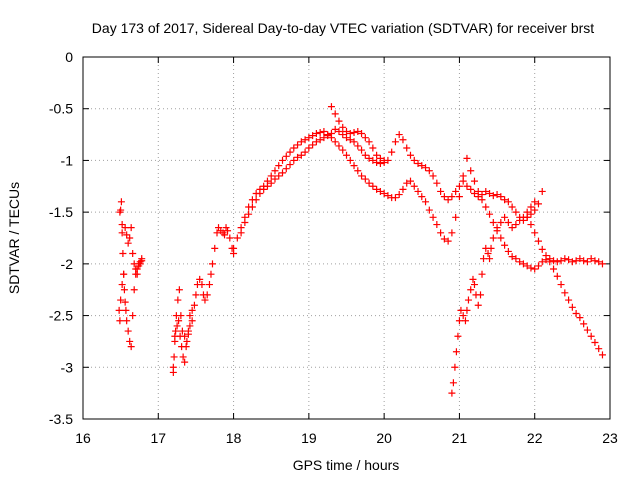 This screenshot has height=480, width=640. I want to click on x-tick-label: 16, so click(83, 438).